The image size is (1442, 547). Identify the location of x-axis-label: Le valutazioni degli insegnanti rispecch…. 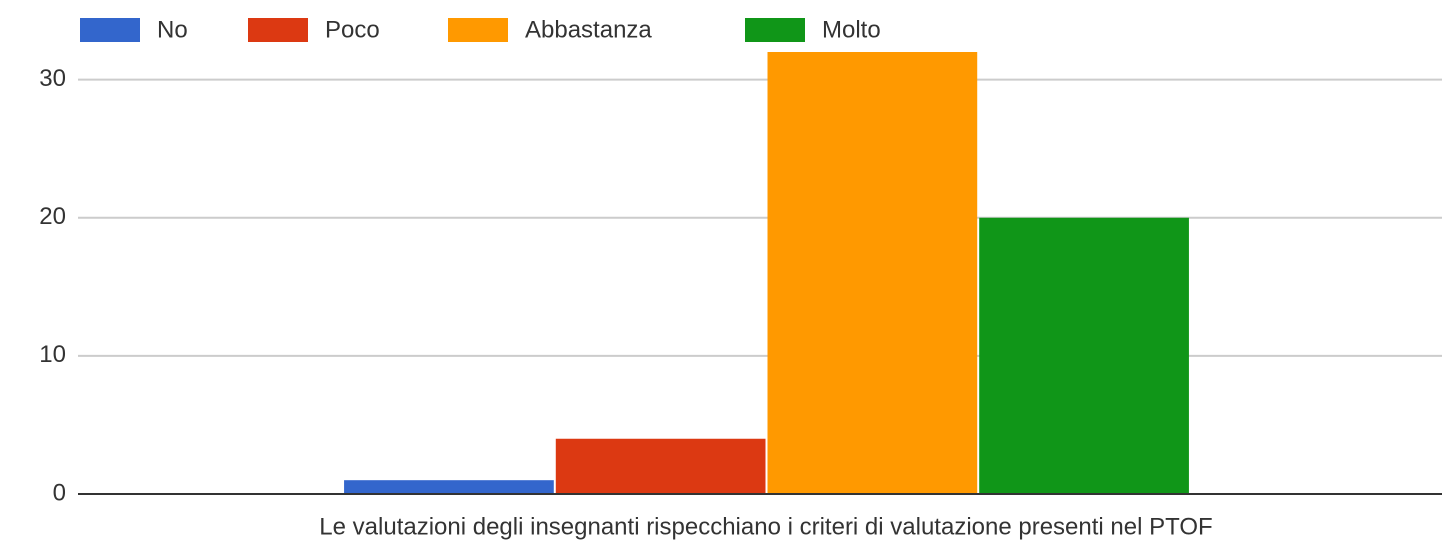
(765, 526).